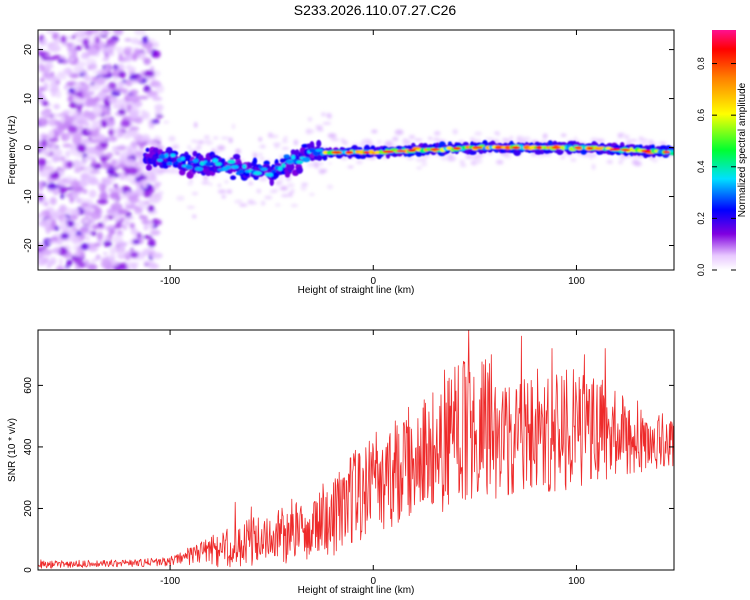 This screenshot has width=750, height=600. What do you see at coordinates (12, 450) in the screenshot?
I see `snr-y-label: SNR (10 * v/v)` at bounding box center [12, 450].